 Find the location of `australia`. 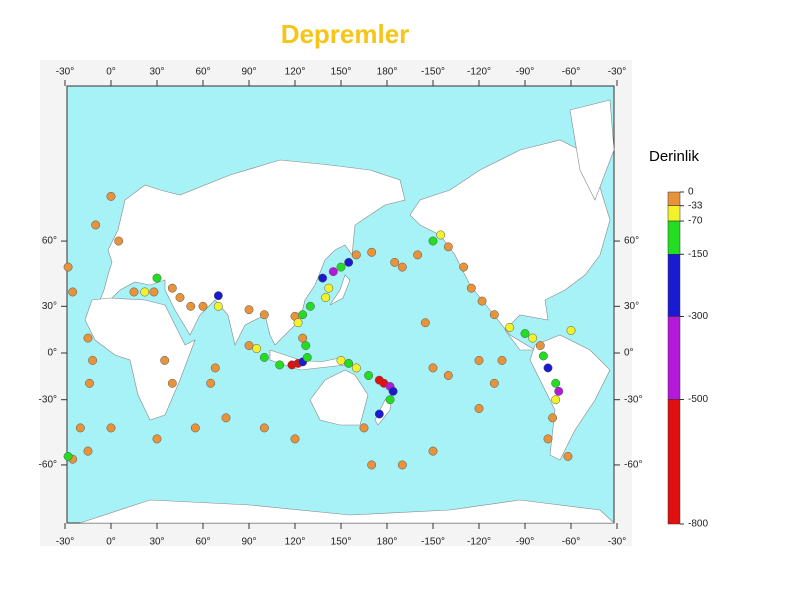

australia is located at coordinates (339, 397).